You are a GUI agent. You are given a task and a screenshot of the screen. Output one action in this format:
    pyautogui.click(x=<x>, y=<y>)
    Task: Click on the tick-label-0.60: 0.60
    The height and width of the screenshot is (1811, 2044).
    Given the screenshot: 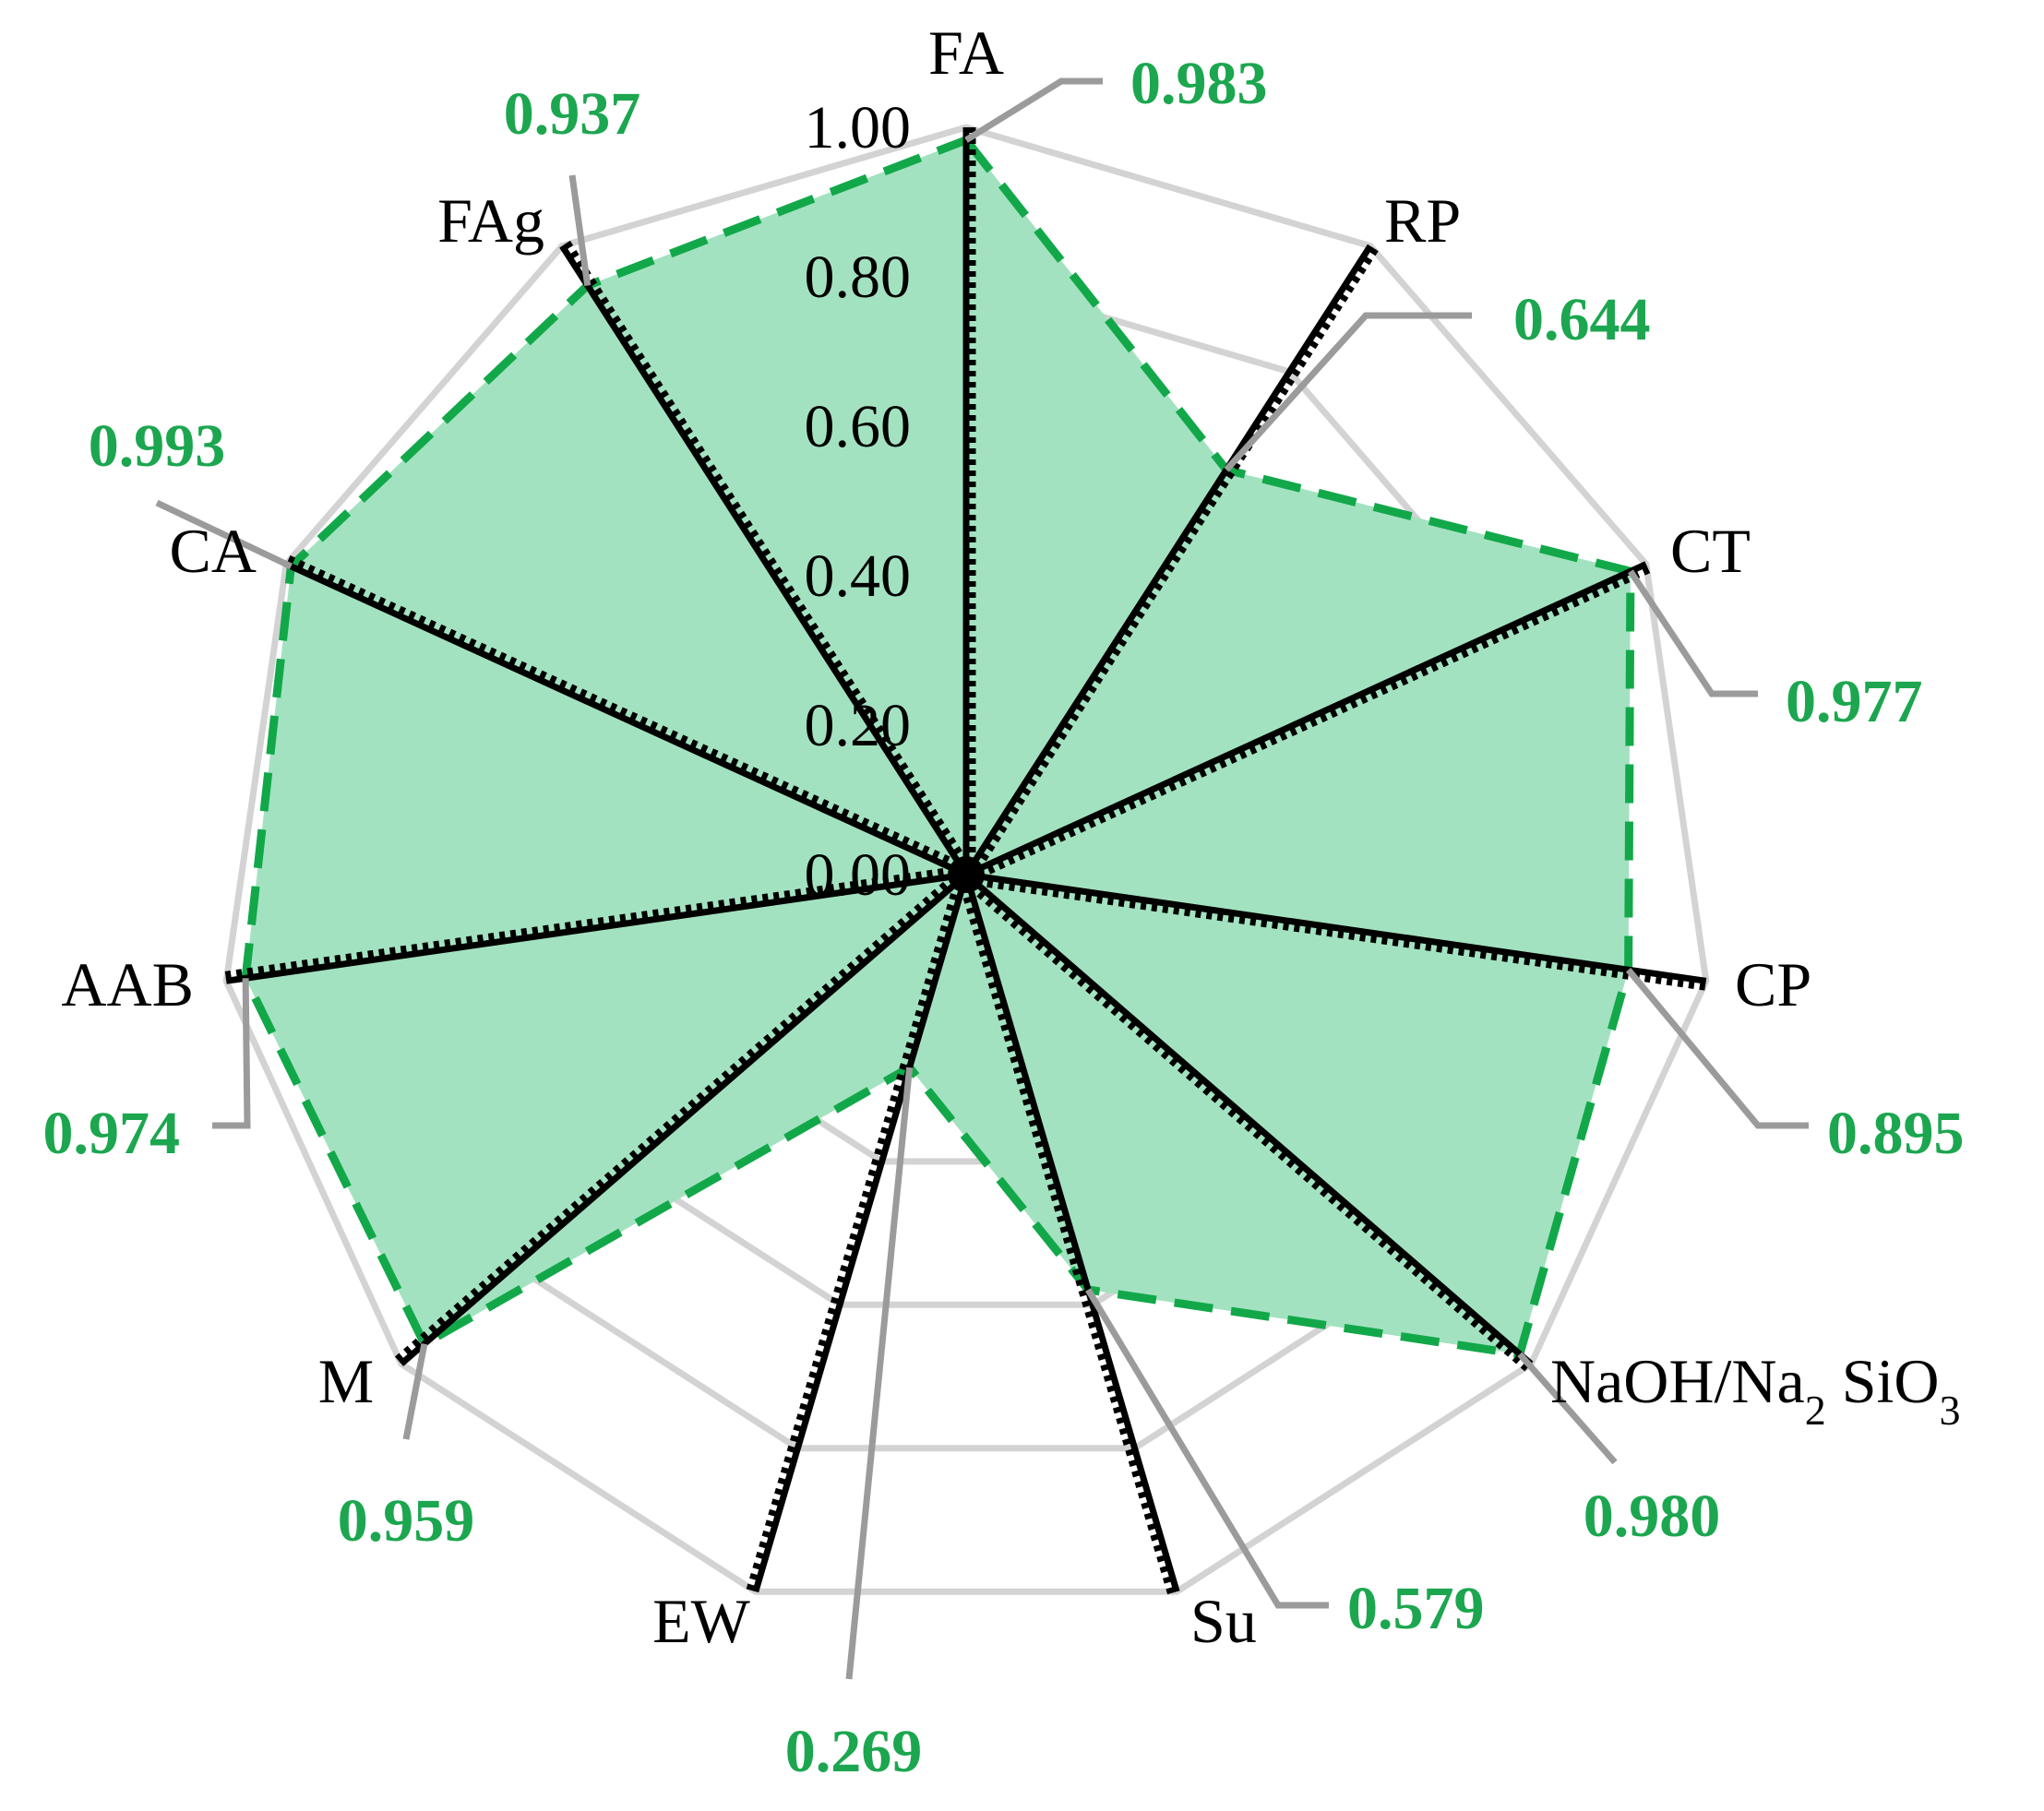 What is the action you would take?
    pyautogui.click(x=858, y=426)
    